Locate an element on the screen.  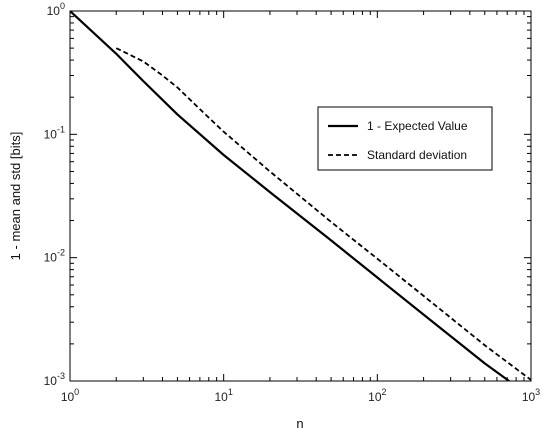
y-tick-label: 10⁻³ is located at coordinates (54, 379).